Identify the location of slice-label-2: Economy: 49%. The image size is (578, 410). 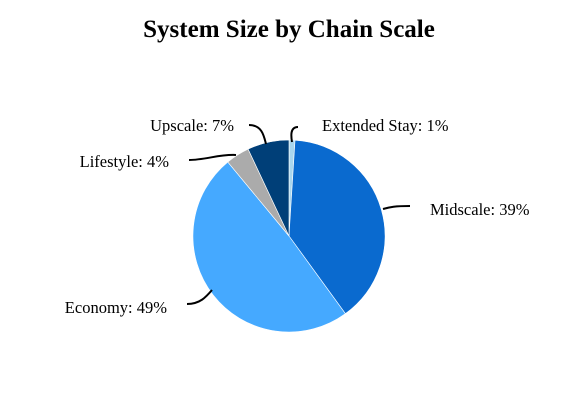
(116, 307).